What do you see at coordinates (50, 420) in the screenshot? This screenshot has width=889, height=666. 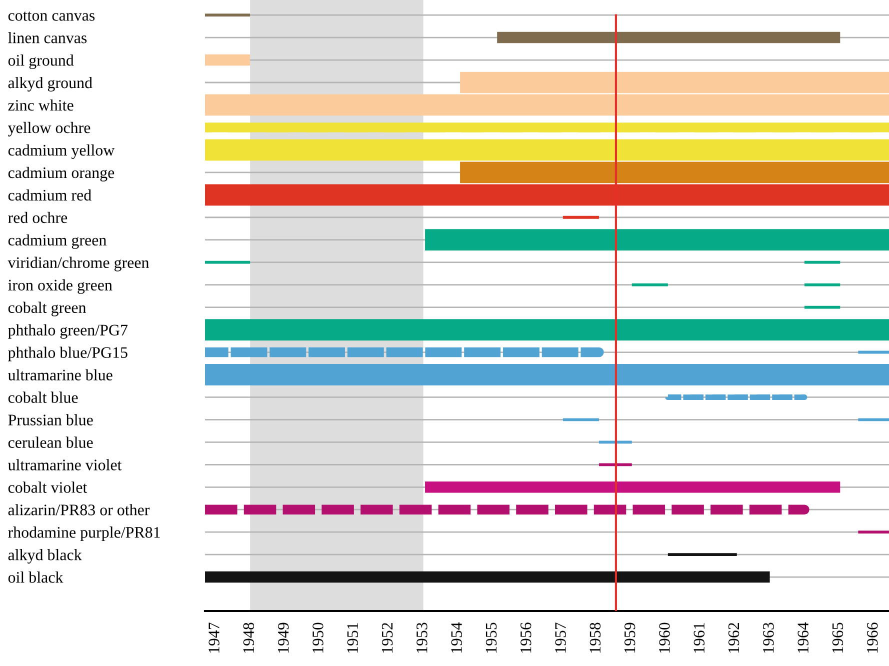 I see `y-tick-label: Prussian blue` at bounding box center [50, 420].